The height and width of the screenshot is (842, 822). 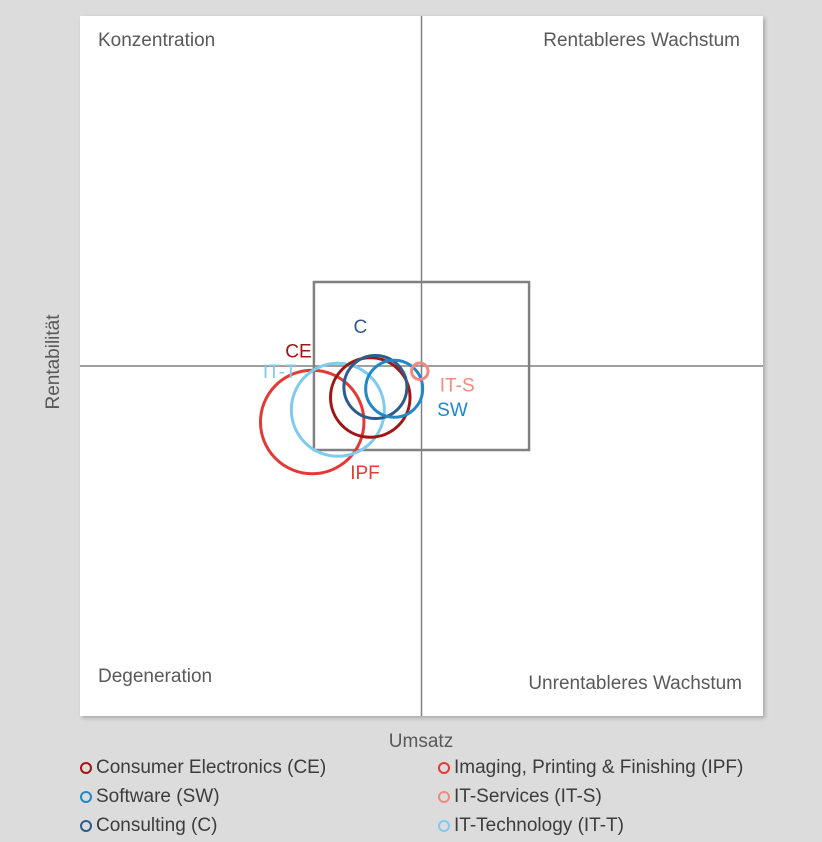 I want to click on legend-label-it-t: IT-Technology (IT-T), so click(x=539, y=826).